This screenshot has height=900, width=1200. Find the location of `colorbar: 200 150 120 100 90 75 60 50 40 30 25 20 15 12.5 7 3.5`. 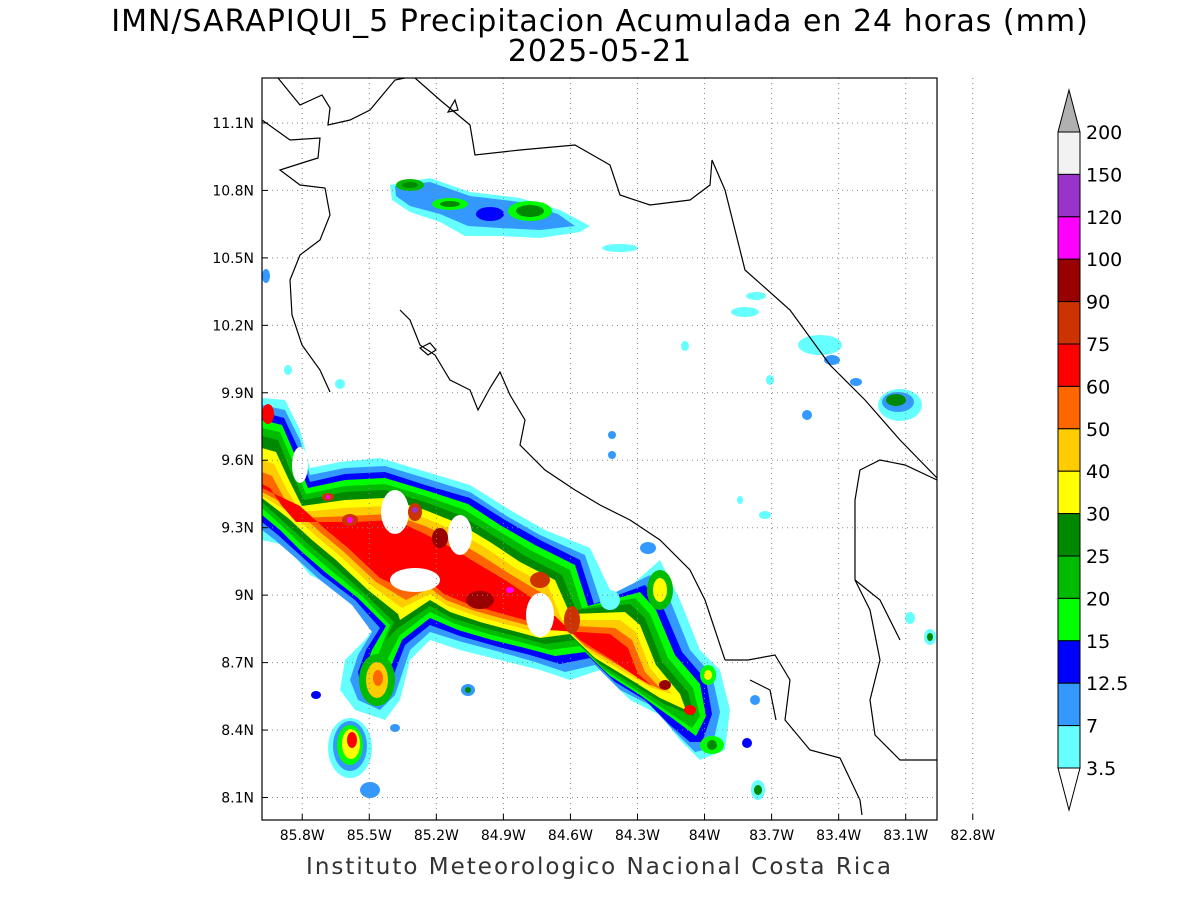

colorbar: 200 150 120 100 90 75 60 50 40 30 25 20 15 12.5 7 3.5 is located at coordinates (1092, 450).